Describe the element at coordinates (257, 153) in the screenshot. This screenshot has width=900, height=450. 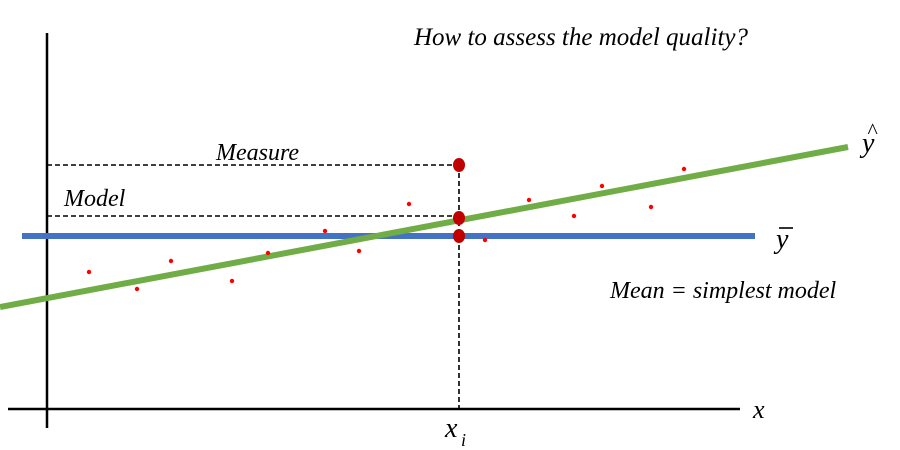
I see `measure-label: Measure` at that location.